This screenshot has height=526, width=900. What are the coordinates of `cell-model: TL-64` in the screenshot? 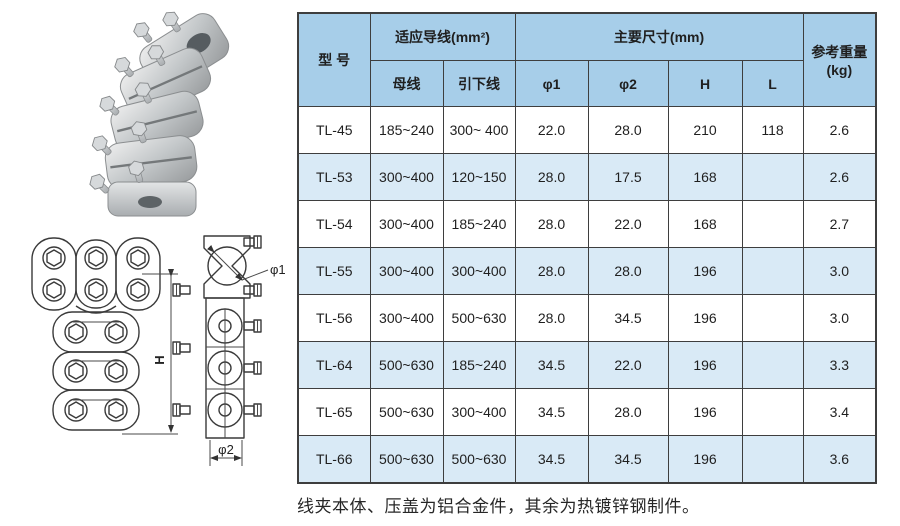 It's located at (334, 365).